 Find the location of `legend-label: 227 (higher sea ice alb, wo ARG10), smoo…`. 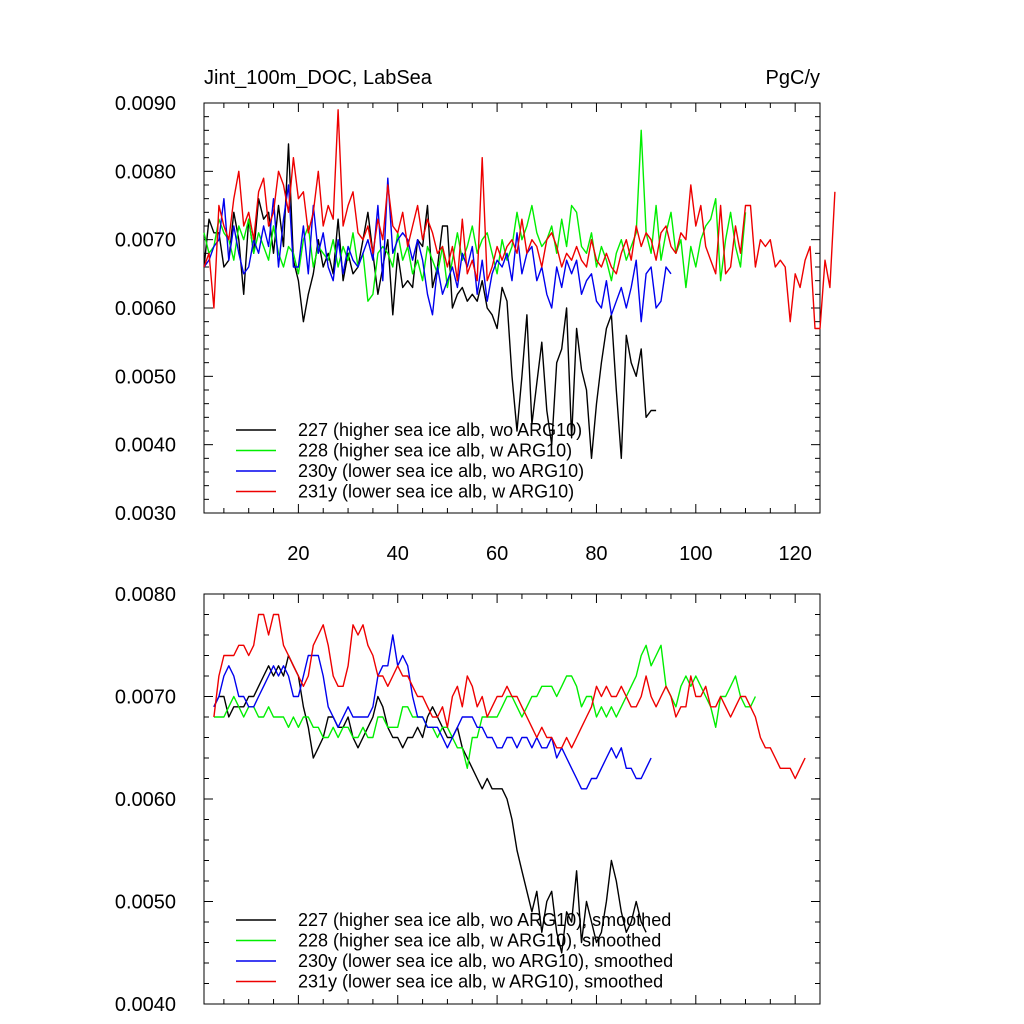

legend-label: 227 (higher sea ice alb, wo ARG10), smoo… is located at coordinates (484, 920).